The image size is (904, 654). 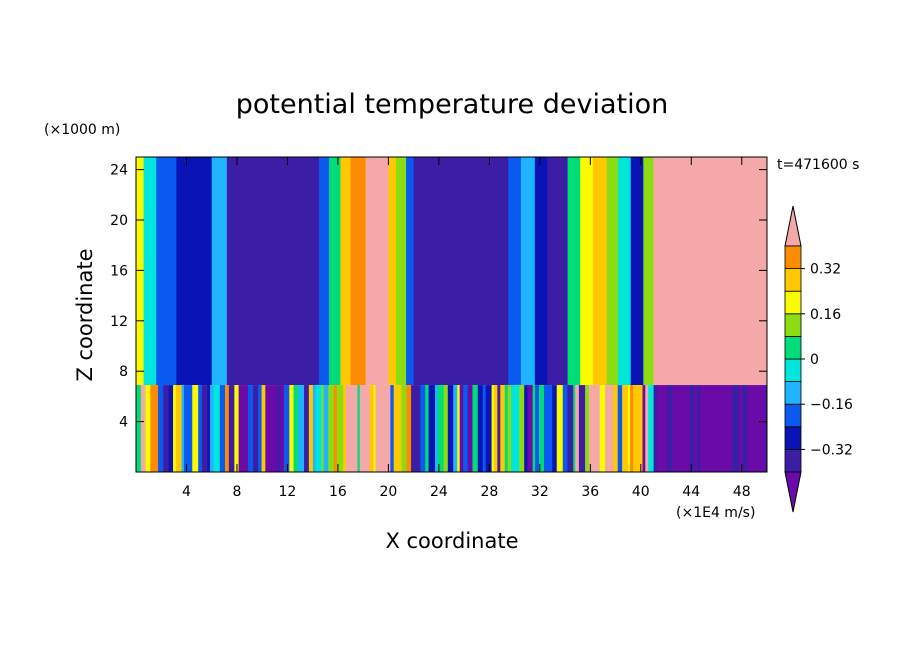 I want to click on colorbar-label-4: −0.32, so click(x=831, y=450).